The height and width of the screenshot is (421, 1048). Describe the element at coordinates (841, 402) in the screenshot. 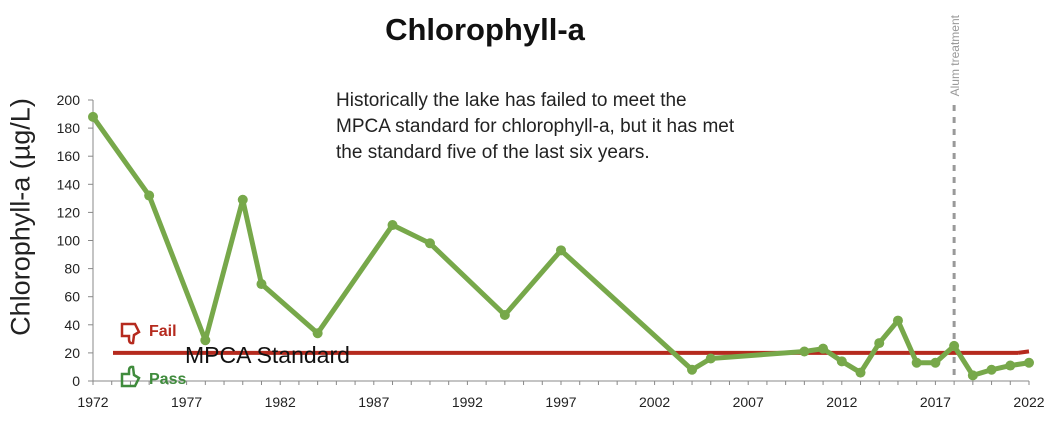

I see `x-tick-label: 2012` at that location.